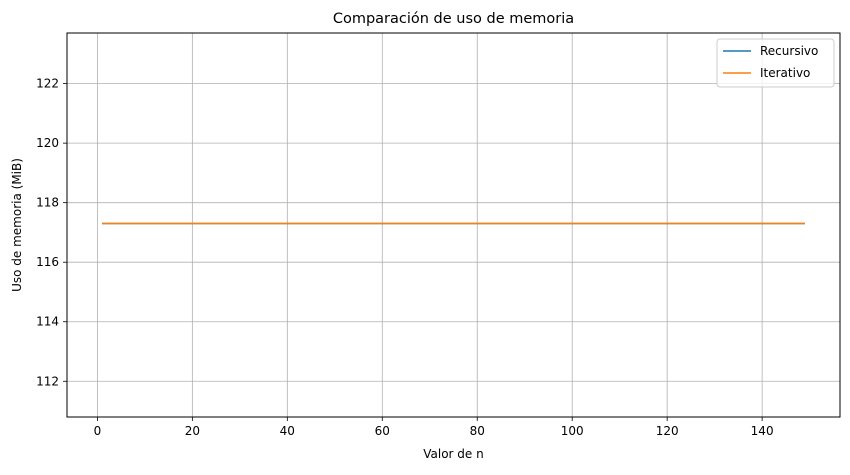 The image size is (850, 475). I want to click on y-tick-label: 118, so click(47, 203).